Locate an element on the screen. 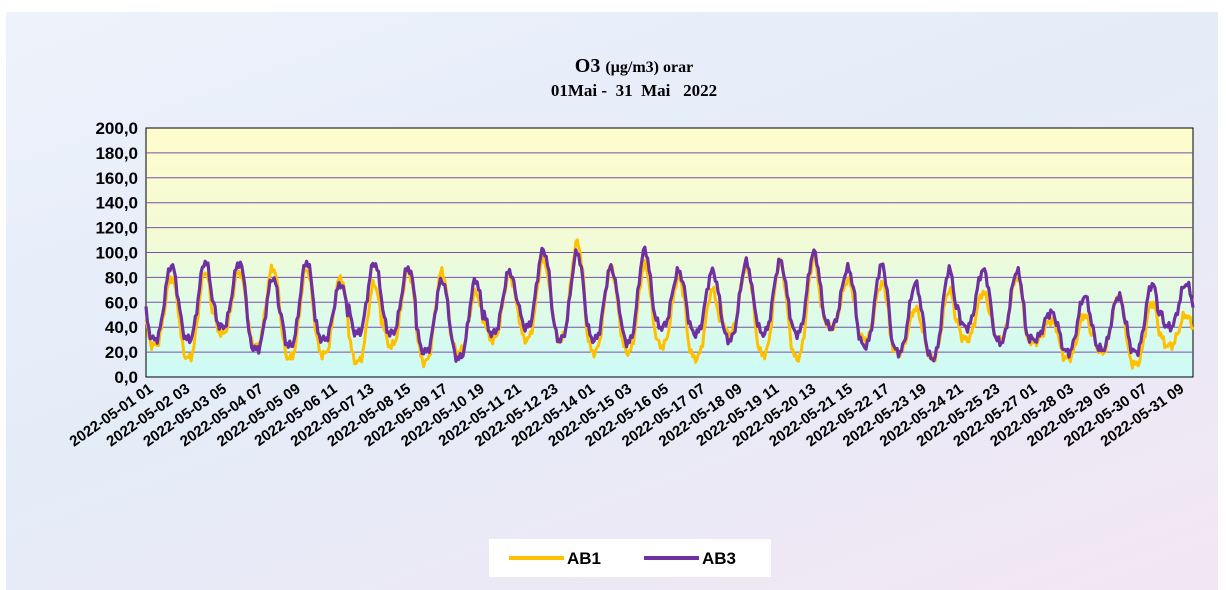  chart-subtitle: 01Mai - 31 Mai 2022 is located at coordinates (634, 90).